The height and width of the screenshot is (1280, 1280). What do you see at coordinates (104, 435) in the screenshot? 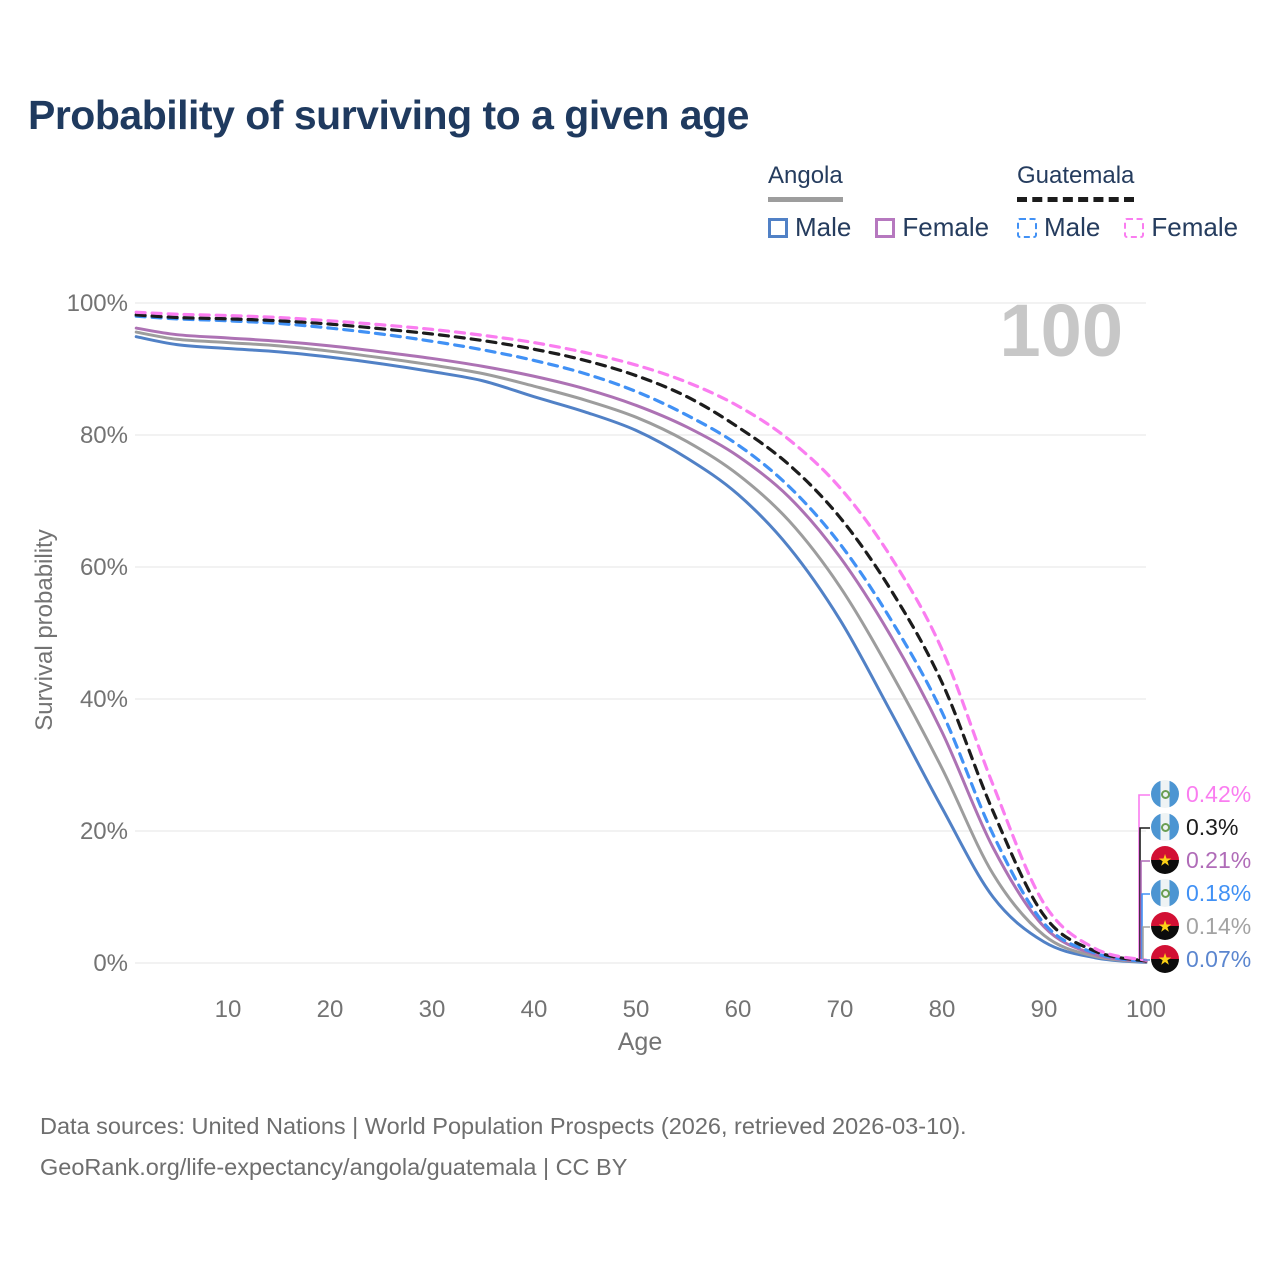
I see `y-tick-label: 80%` at bounding box center [104, 435].